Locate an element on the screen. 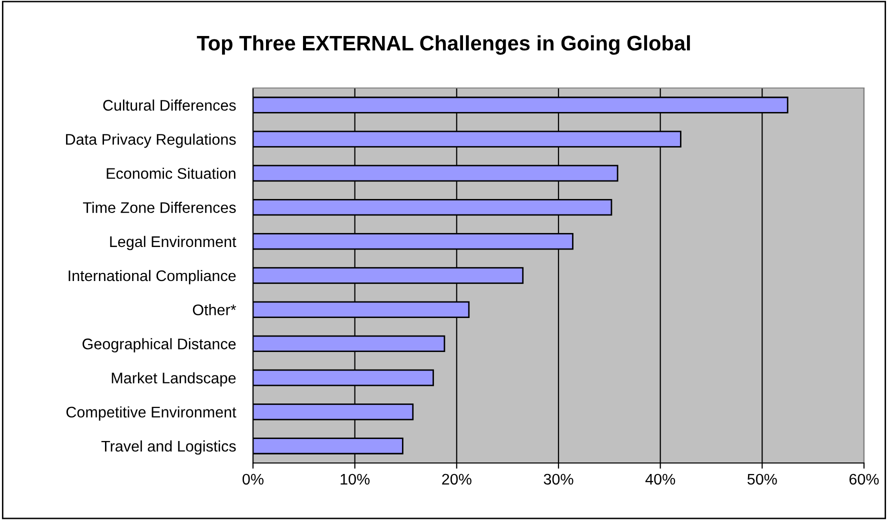 This screenshot has width=888, height=520. x-tick-label: 40% is located at coordinates (660, 479).